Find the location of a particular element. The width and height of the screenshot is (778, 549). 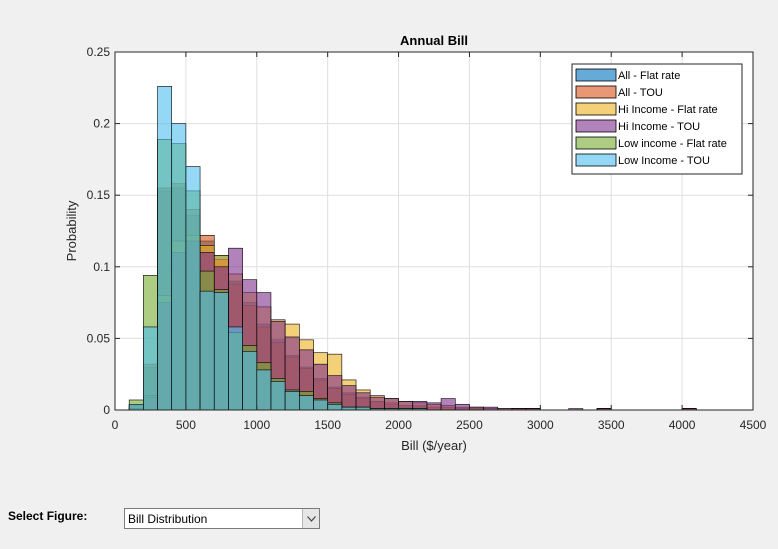

legend-item: Low income - Flat rate is located at coordinates (651, 143).